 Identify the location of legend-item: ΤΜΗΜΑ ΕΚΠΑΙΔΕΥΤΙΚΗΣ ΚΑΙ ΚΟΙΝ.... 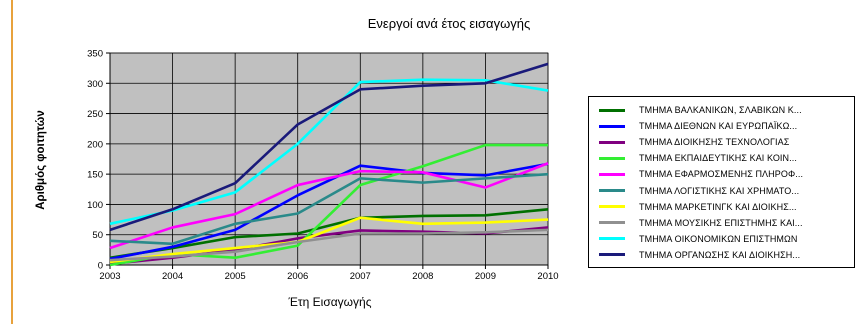
(698, 158).